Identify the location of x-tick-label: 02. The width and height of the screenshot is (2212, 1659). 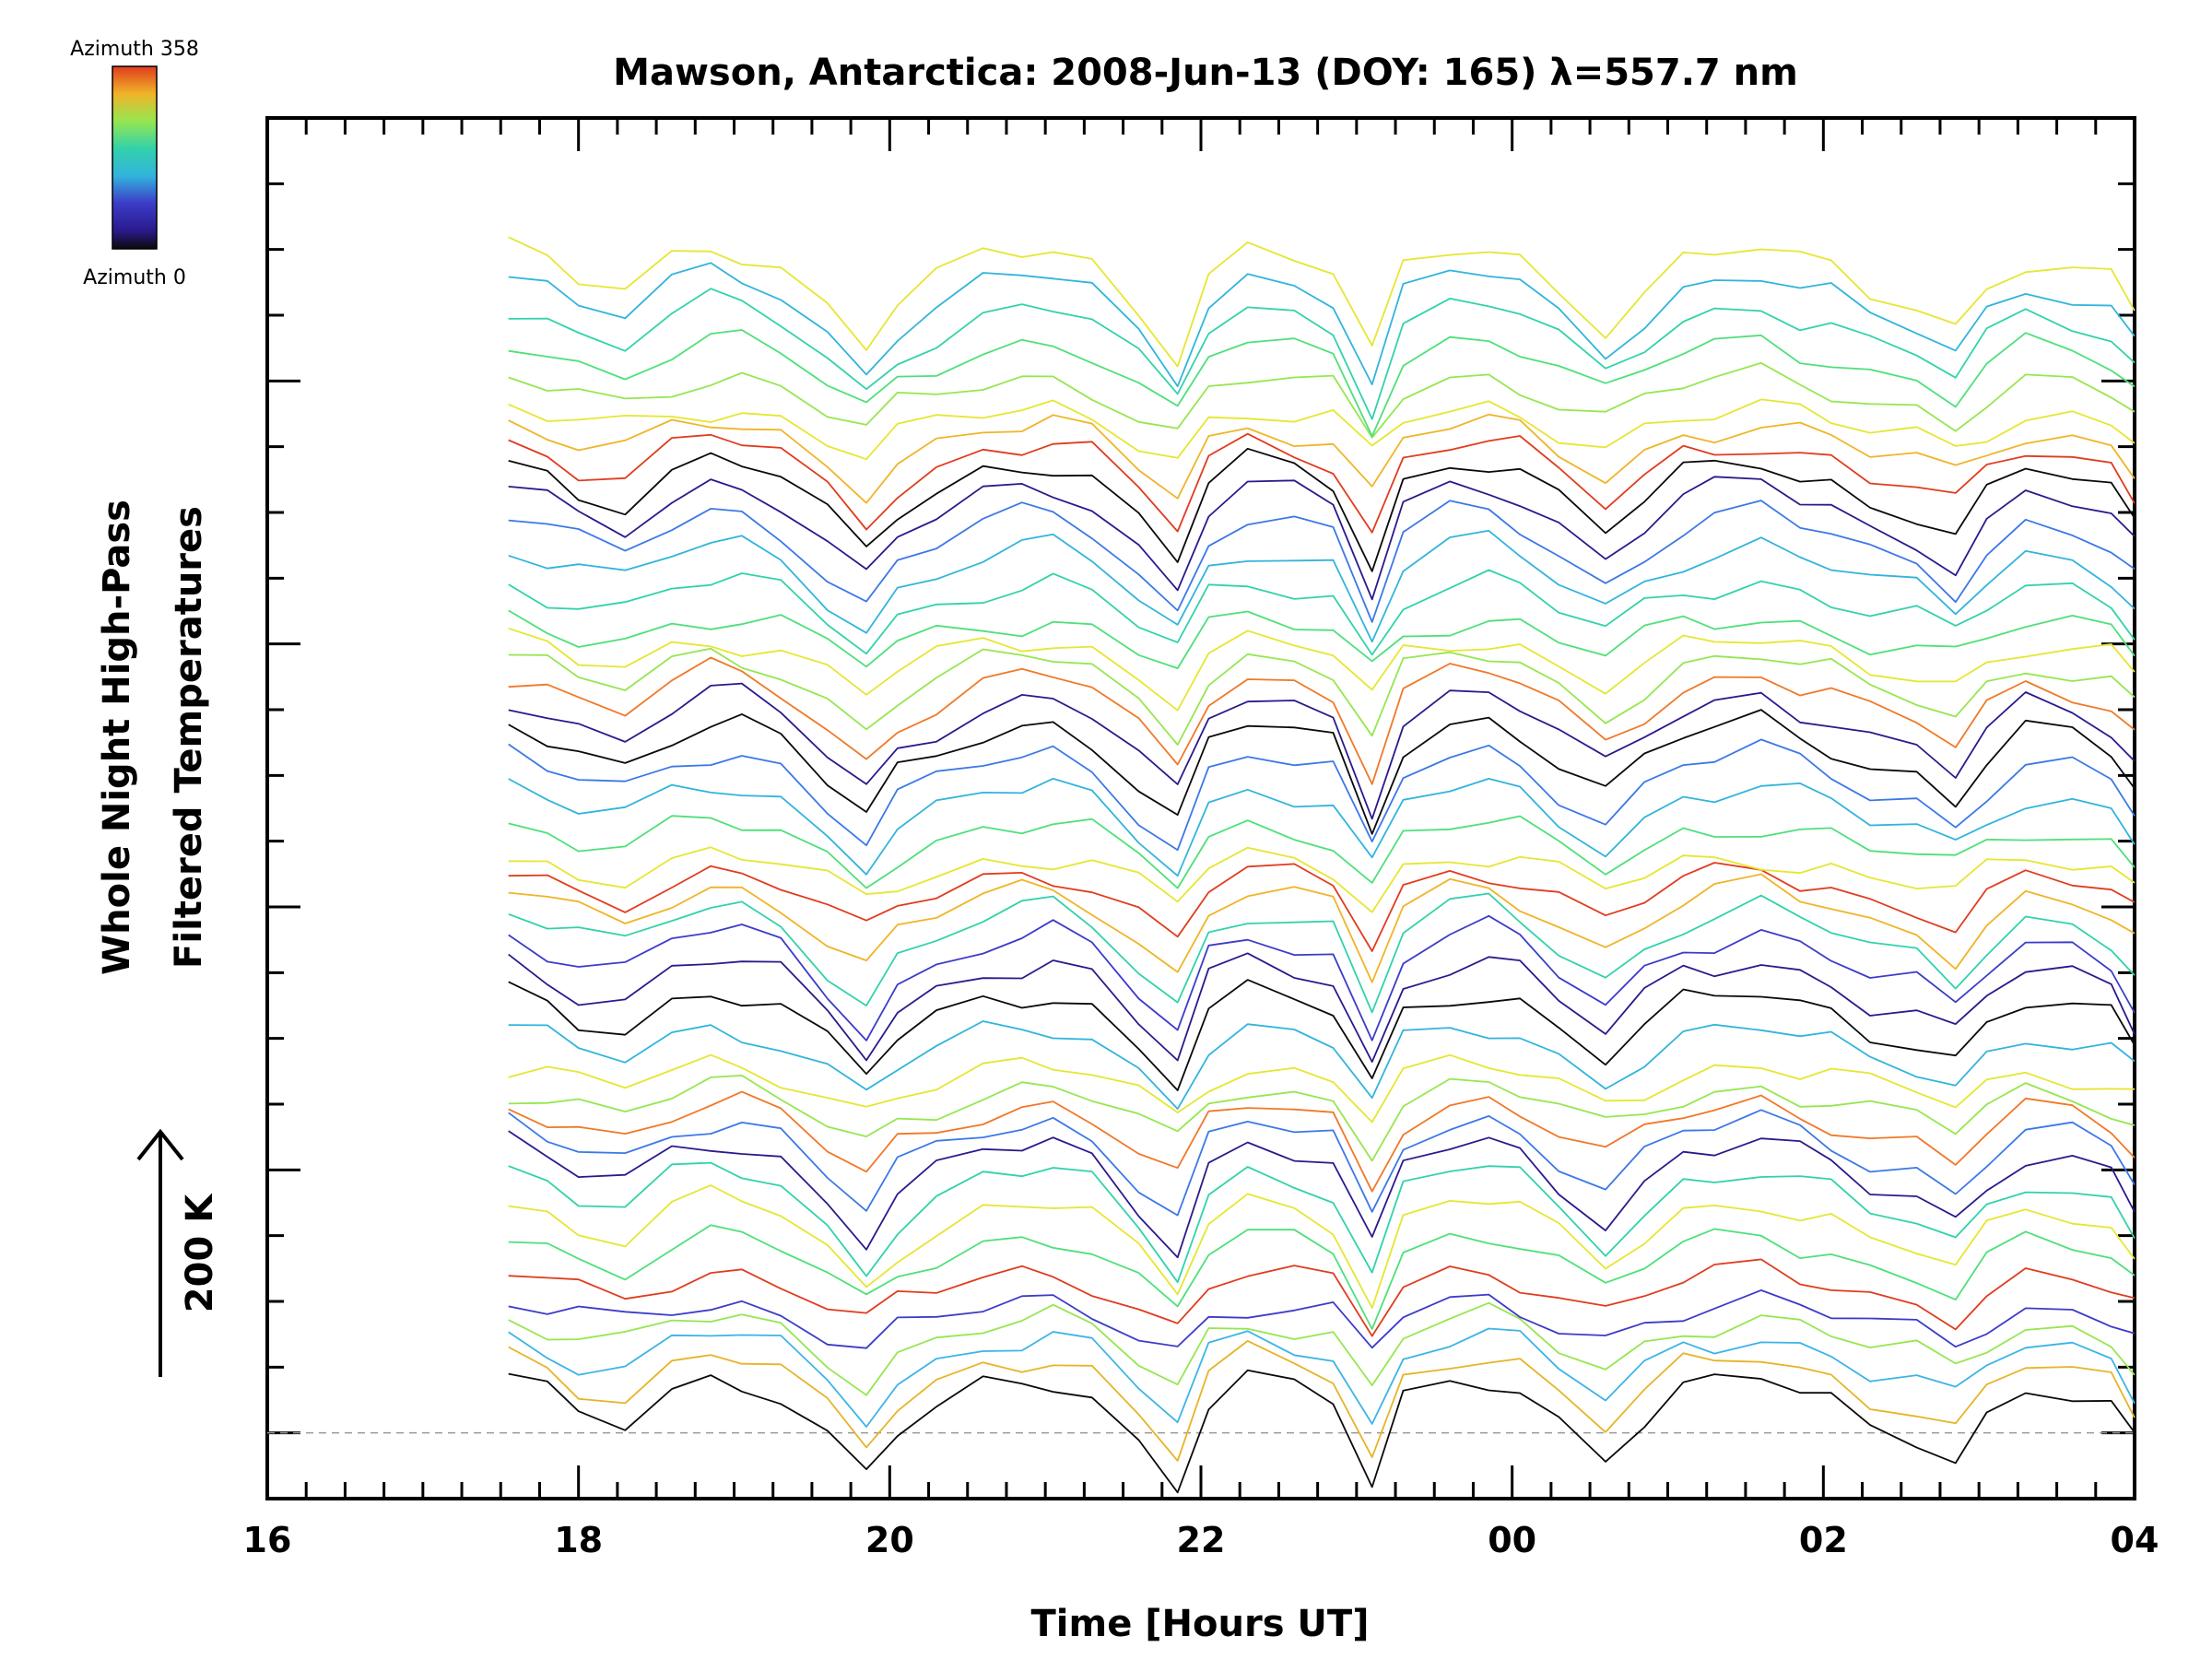
(1823, 1540).